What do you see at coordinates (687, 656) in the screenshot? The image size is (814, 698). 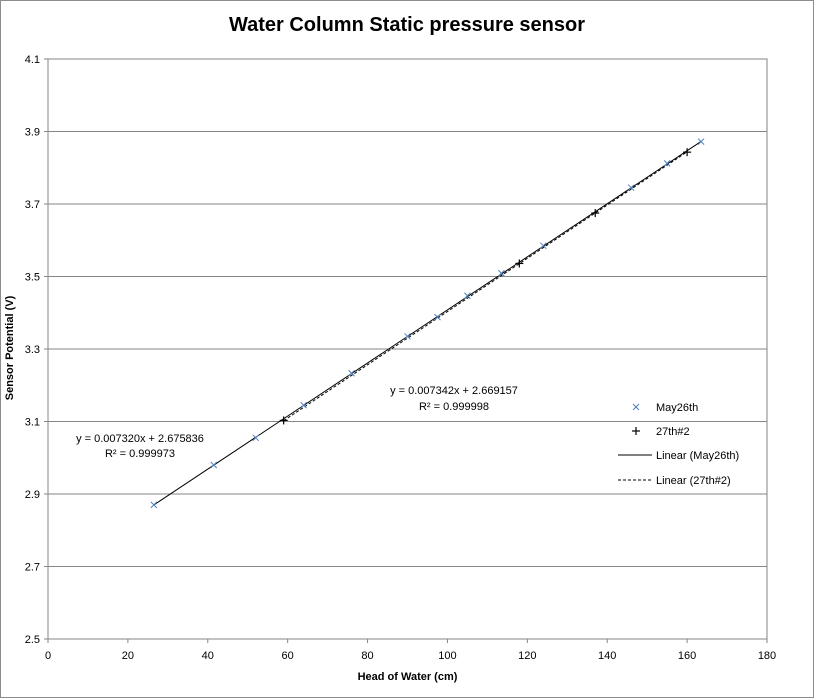 I see `x-tick-label: 160` at bounding box center [687, 656].